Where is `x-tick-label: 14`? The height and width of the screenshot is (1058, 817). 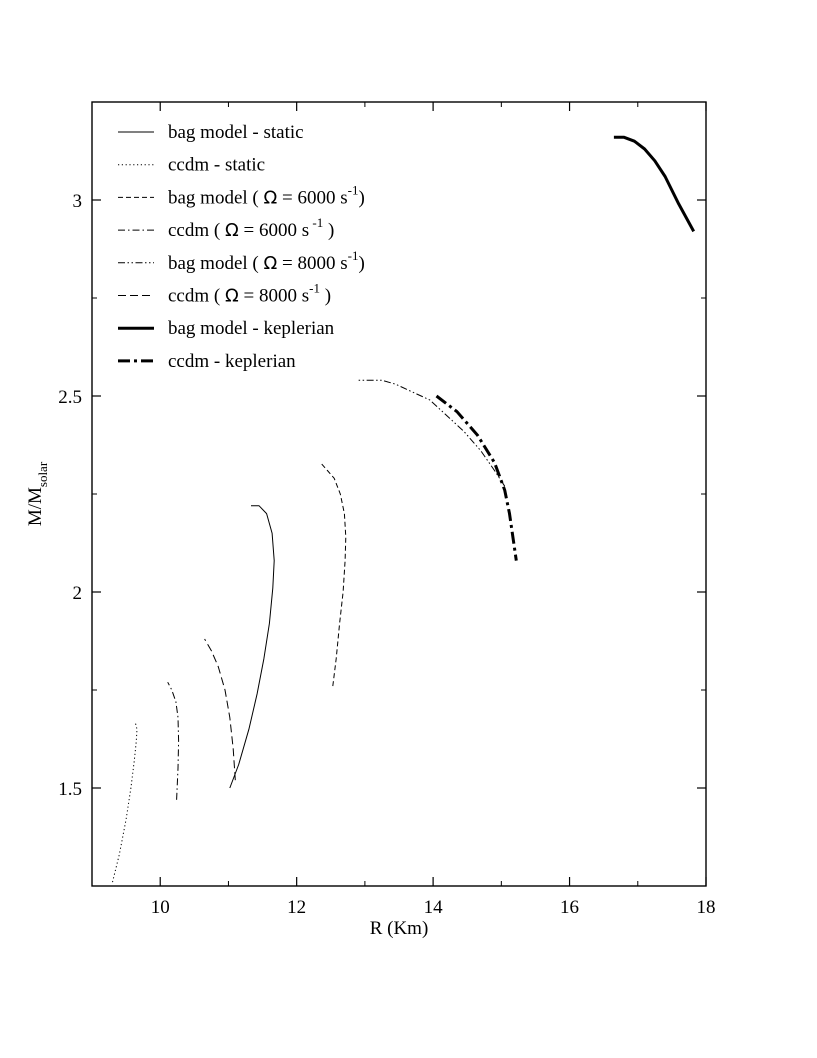
x-tick-label: 14 is located at coordinates (434, 907).